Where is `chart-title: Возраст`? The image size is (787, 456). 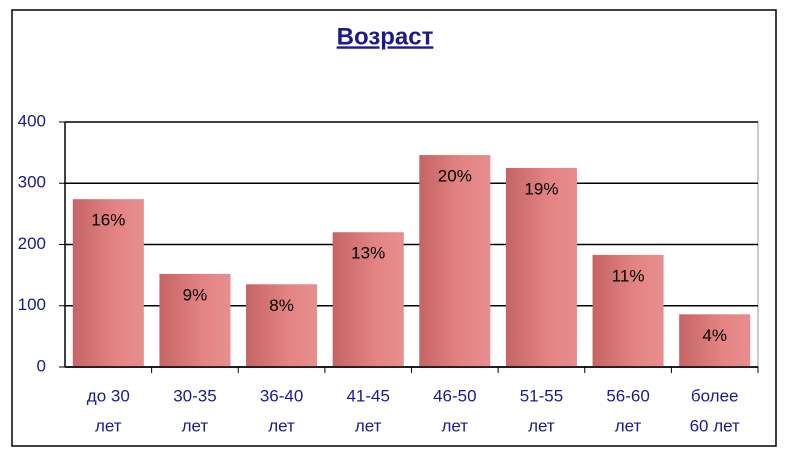 chart-title: Возраст is located at coordinates (385, 36).